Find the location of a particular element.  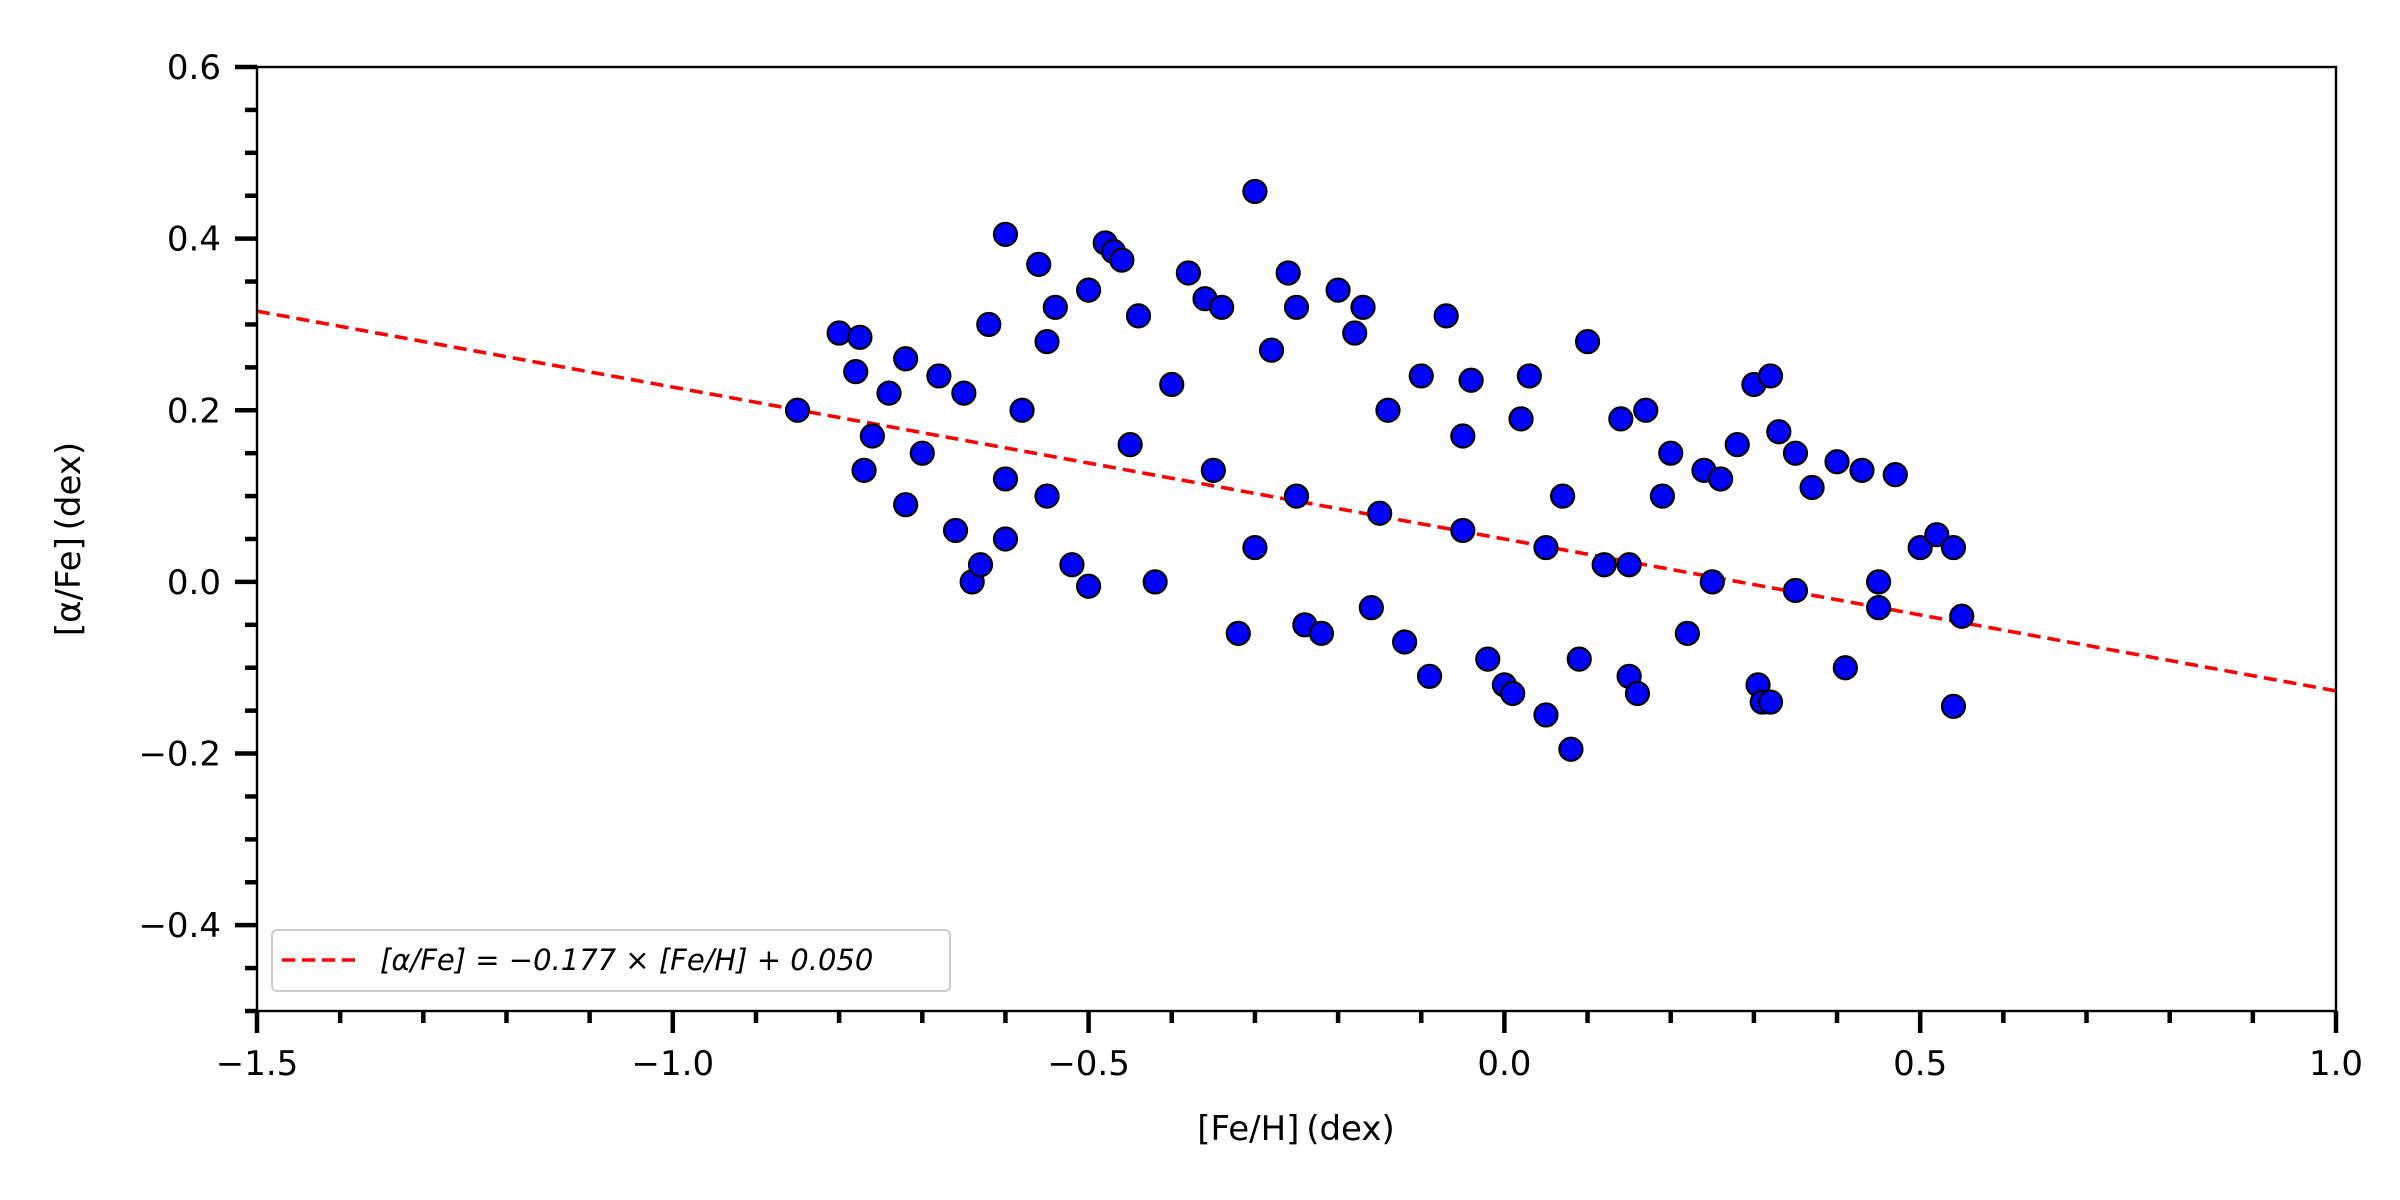

x-tick-label: 1.0 is located at coordinates (2336, 1064).